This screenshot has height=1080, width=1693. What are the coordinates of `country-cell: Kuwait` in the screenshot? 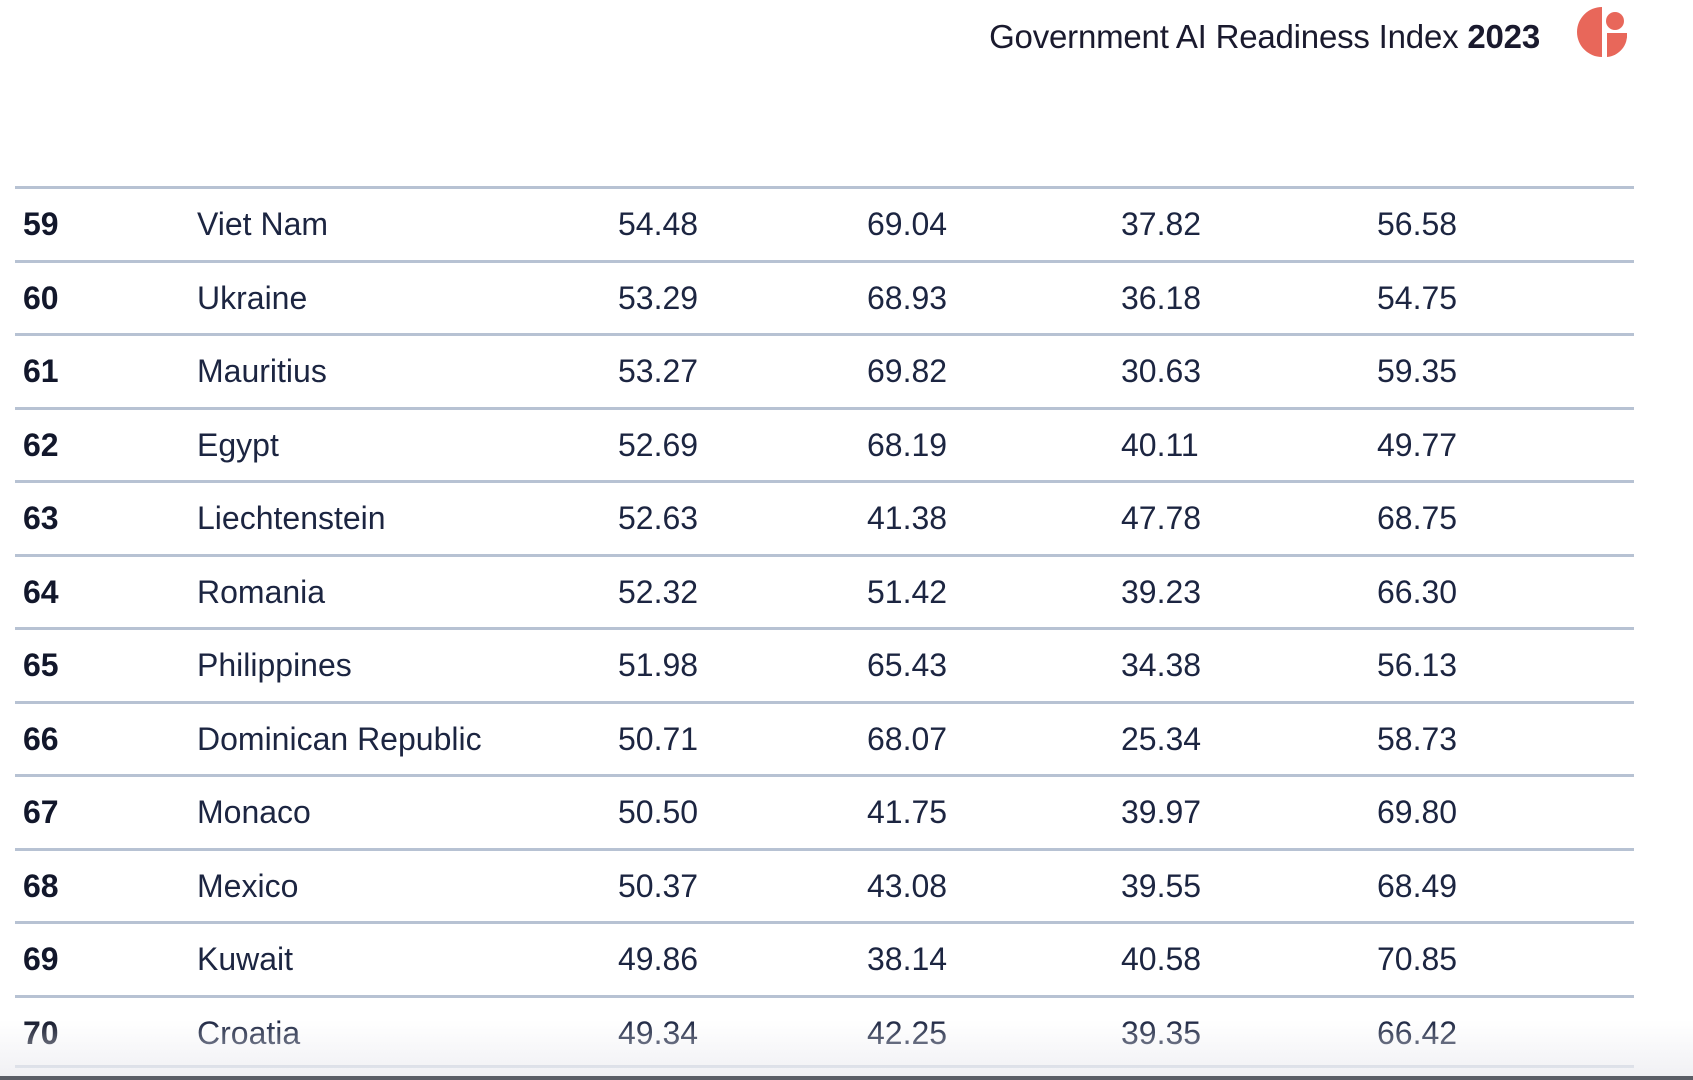 It's located at (245, 959).